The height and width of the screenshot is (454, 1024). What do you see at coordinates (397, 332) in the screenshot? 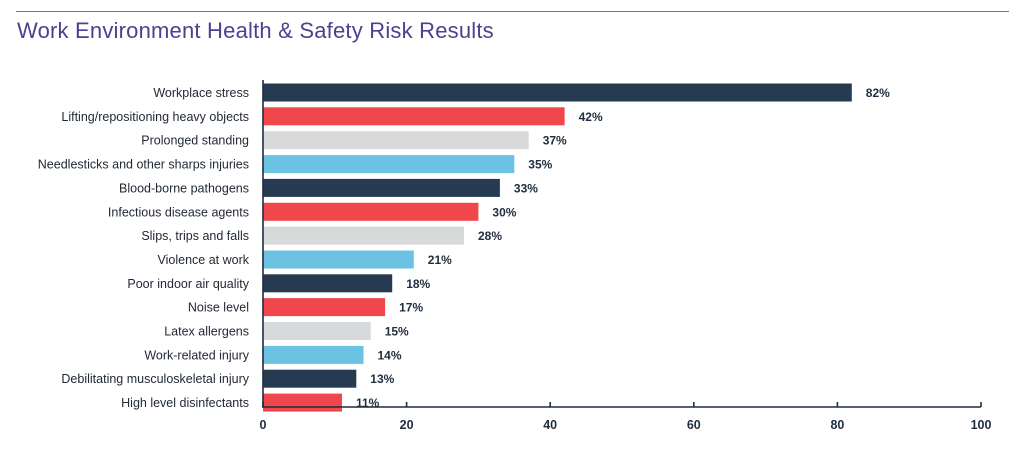
I see `data-label: 15%` at bounding box center [397, 332].